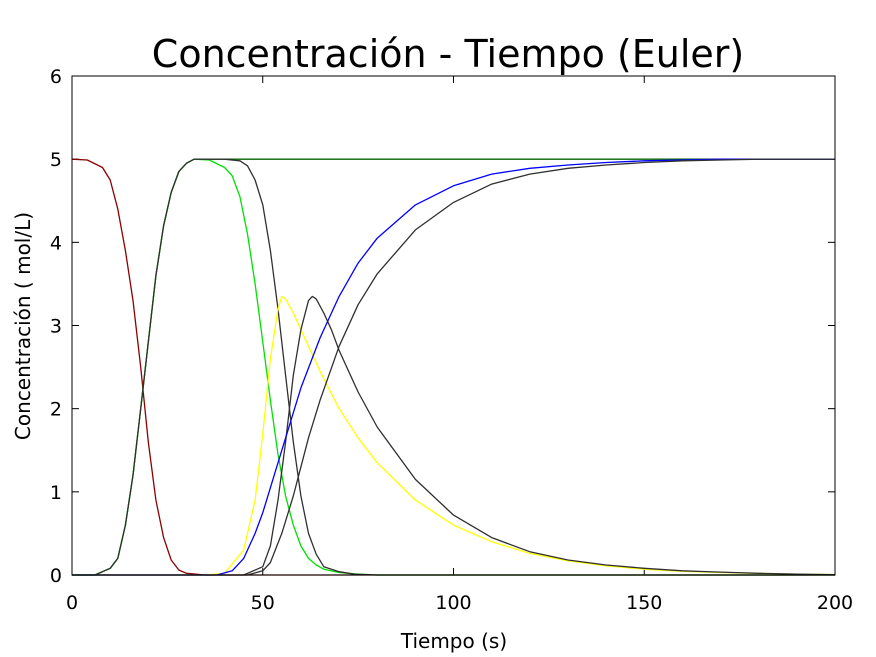 The width and height of the screenshot is (876, 657). What do you see at coordinates (263, 603) in the screenshot?
I see `x-tick-label: 50` at bounding box center [263, 603].